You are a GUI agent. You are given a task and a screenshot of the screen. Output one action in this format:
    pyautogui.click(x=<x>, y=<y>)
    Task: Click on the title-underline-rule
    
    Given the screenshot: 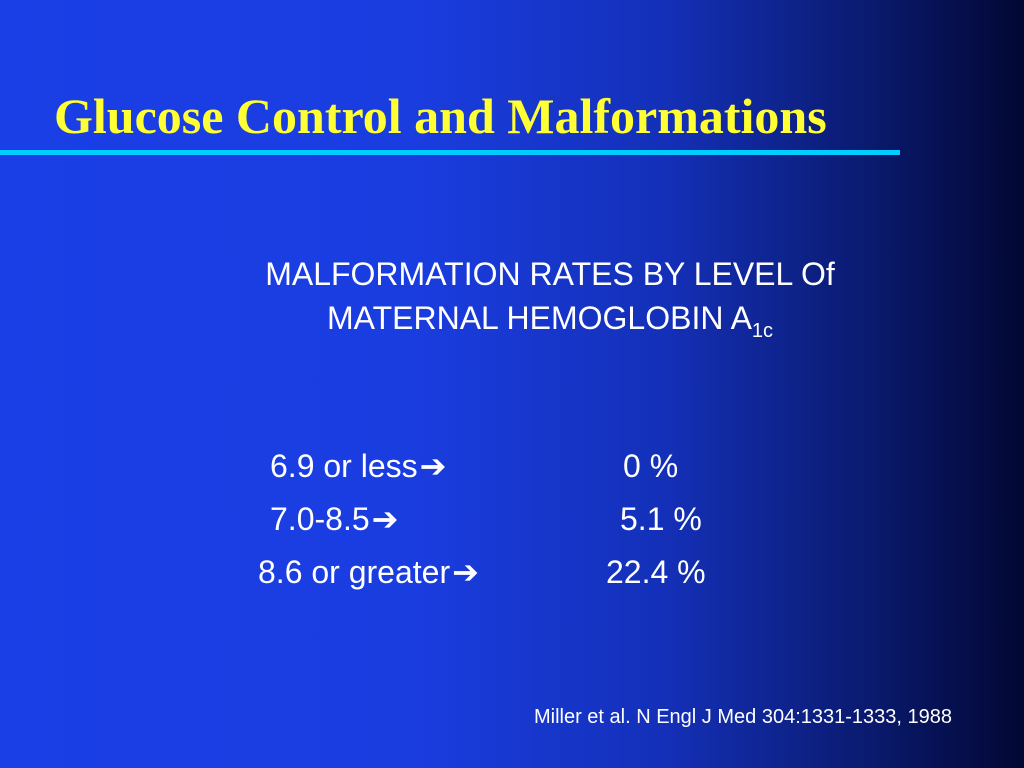 What is the action you would take?
    pyautogui.click(x=450, y=152)
    